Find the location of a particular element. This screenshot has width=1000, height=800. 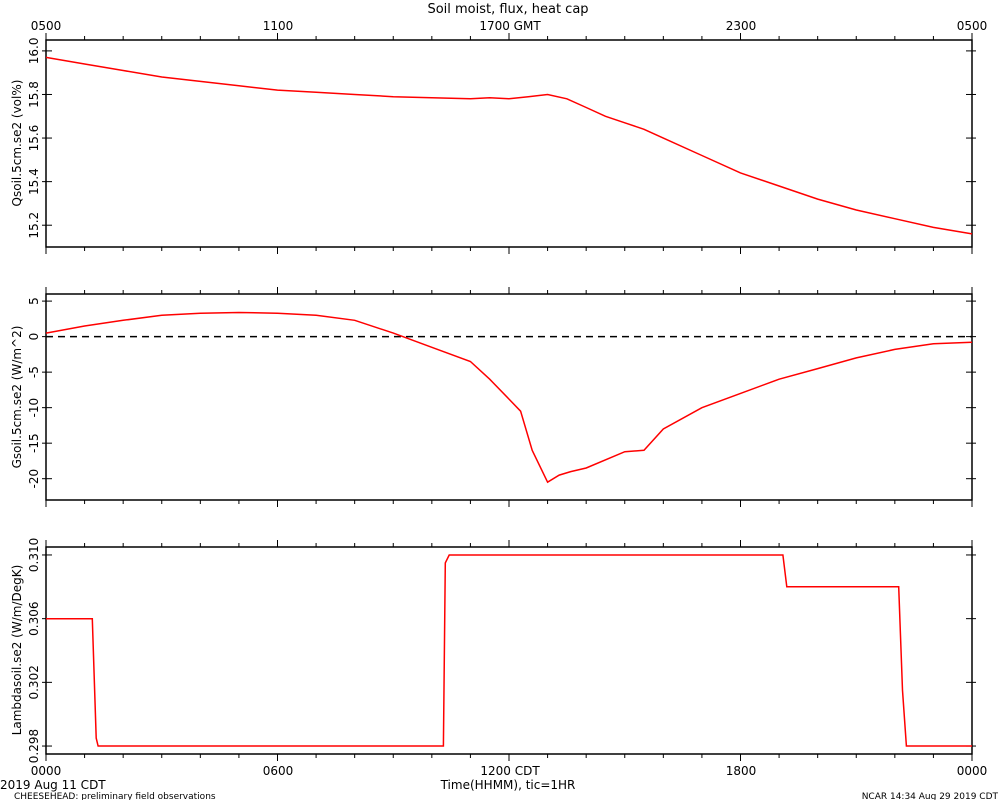

y-tick-label: 5 is located at coordinates (34, 301).